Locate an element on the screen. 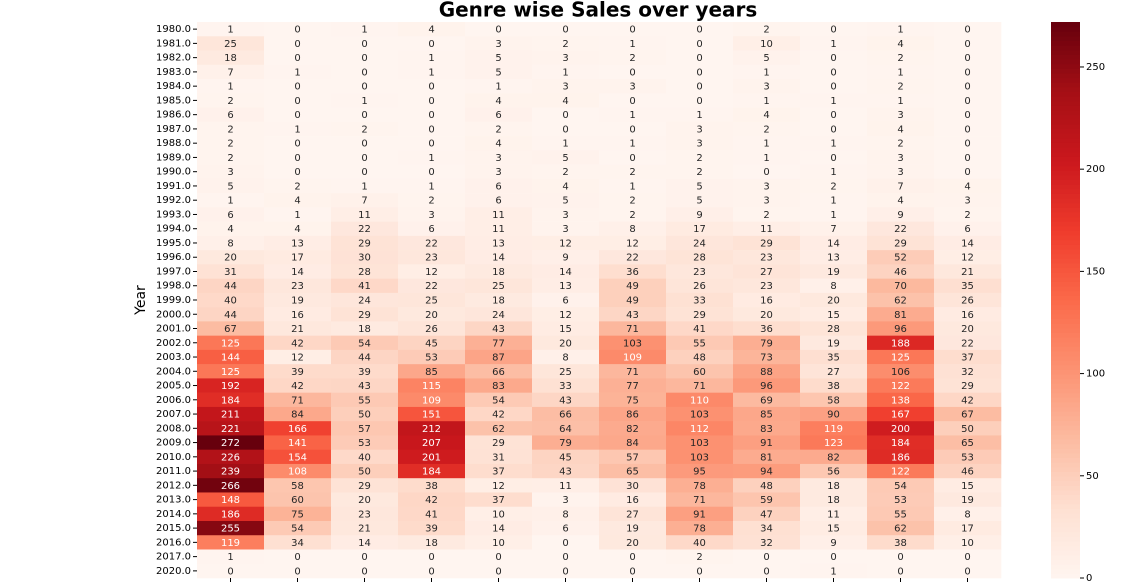  cell-label: 20 is located at coordinates (766, 315).